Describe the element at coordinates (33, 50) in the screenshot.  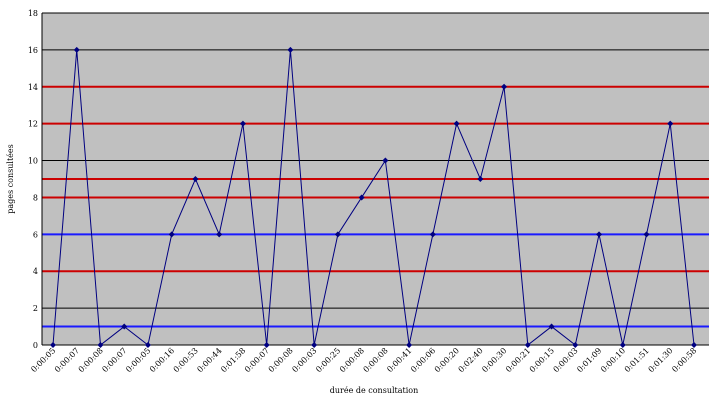
I see `y-tick-label: 16` at that location.